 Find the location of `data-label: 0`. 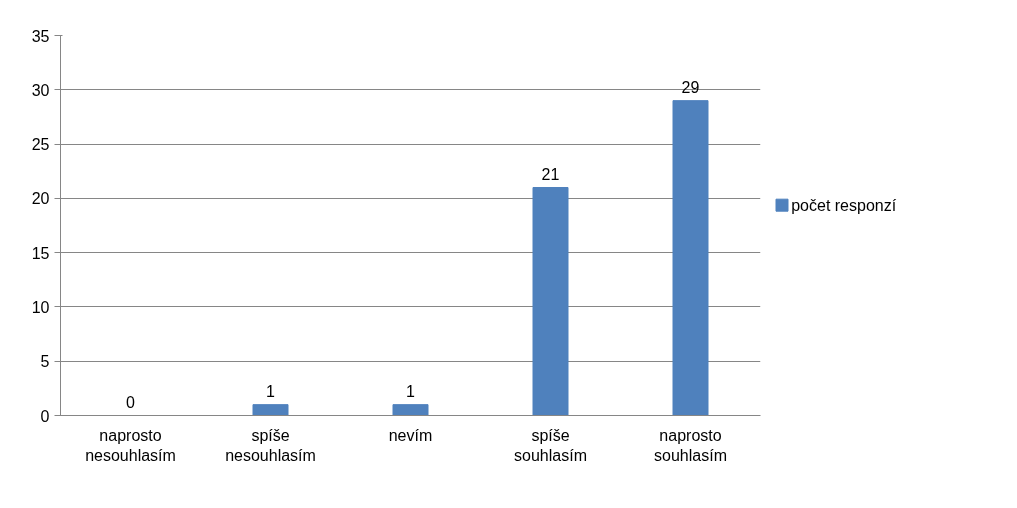

data-label: 0 is located at coordinates (131, 402).